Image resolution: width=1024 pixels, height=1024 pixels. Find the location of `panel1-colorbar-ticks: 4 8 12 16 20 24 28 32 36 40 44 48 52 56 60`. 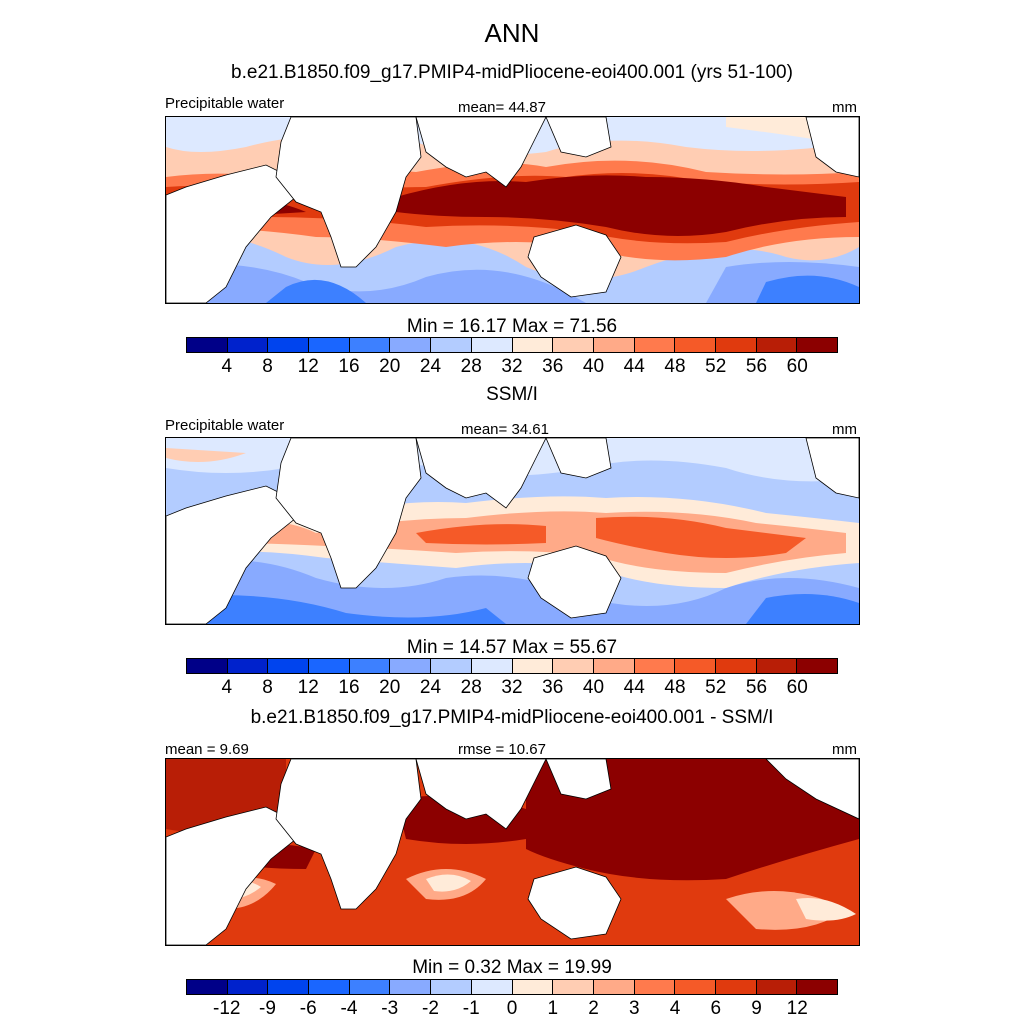

panel1-colorbar-ticks: 4 8 12 16 20 24 28 32 36 40 44 48 52 56 60 is located at coordinates (512, 367).